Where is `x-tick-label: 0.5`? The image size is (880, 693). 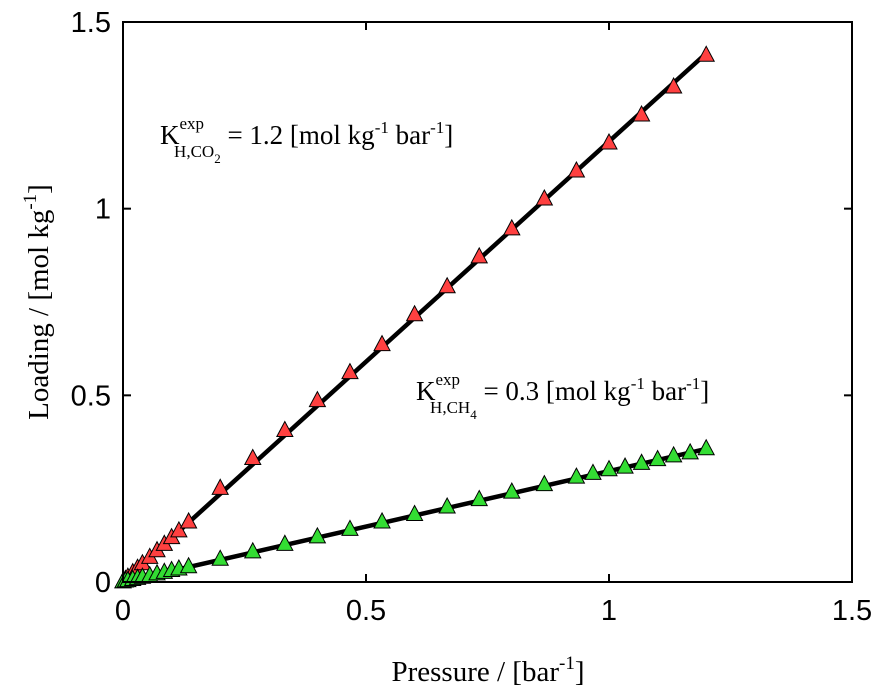 x-tick-label: 0.5 is located at coordinates (366, 611).